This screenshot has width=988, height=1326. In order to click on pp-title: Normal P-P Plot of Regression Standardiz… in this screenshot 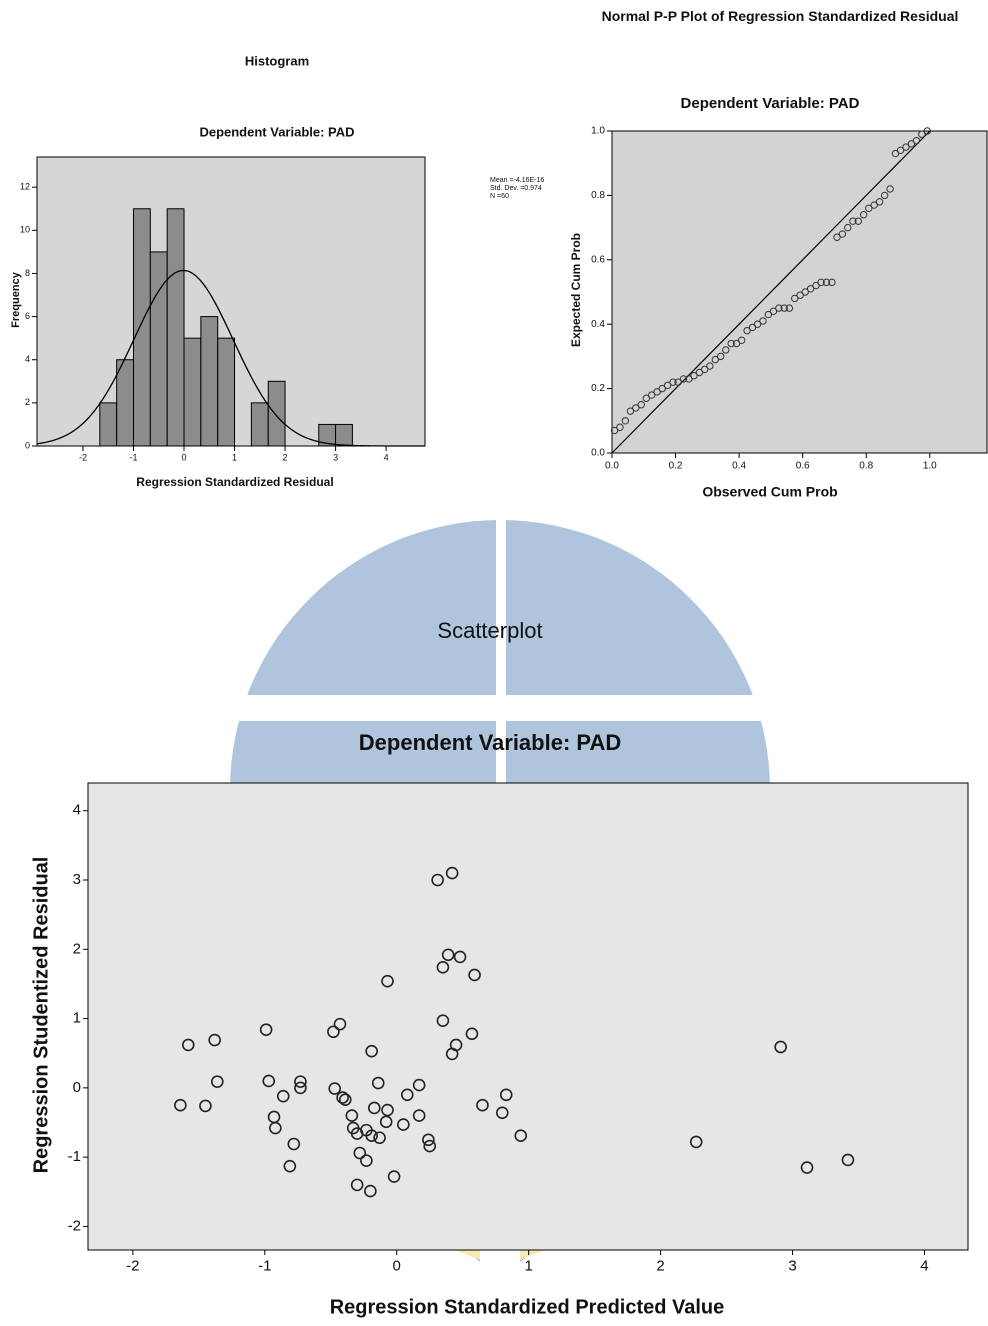, I will do `click(780, 16)`.